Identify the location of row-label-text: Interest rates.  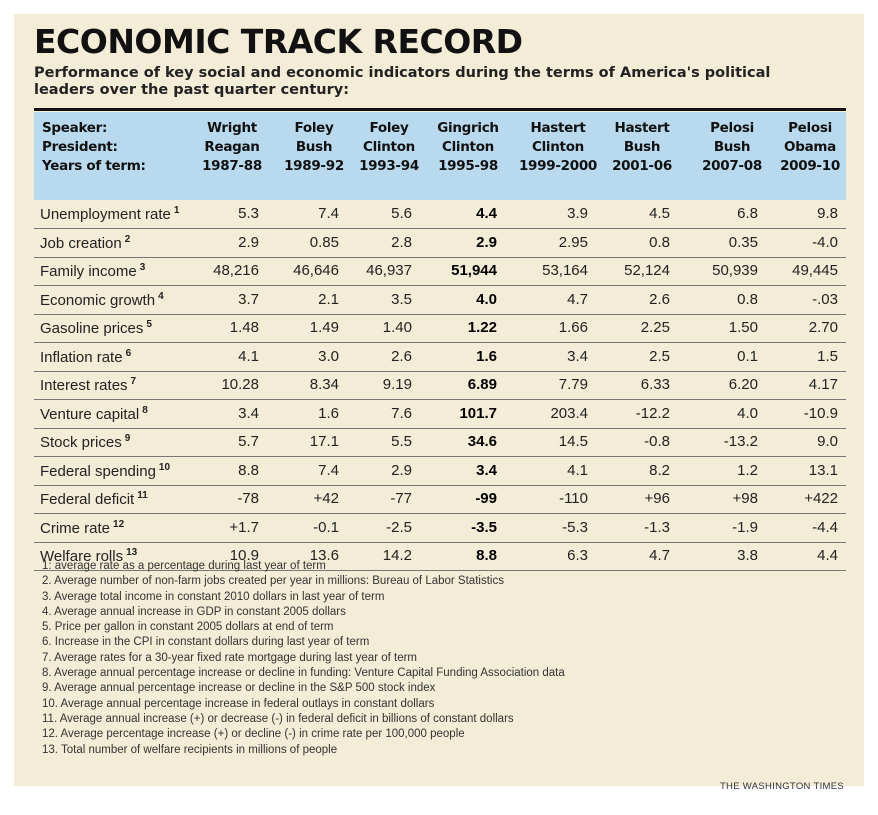
(84, 385).